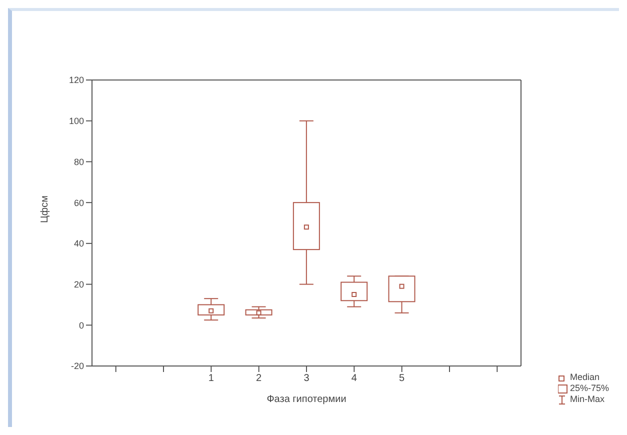 Image resolution: width=627 pixels, height=435 pixels. I want to click on x-tick-label: 1, so click(211, 378).